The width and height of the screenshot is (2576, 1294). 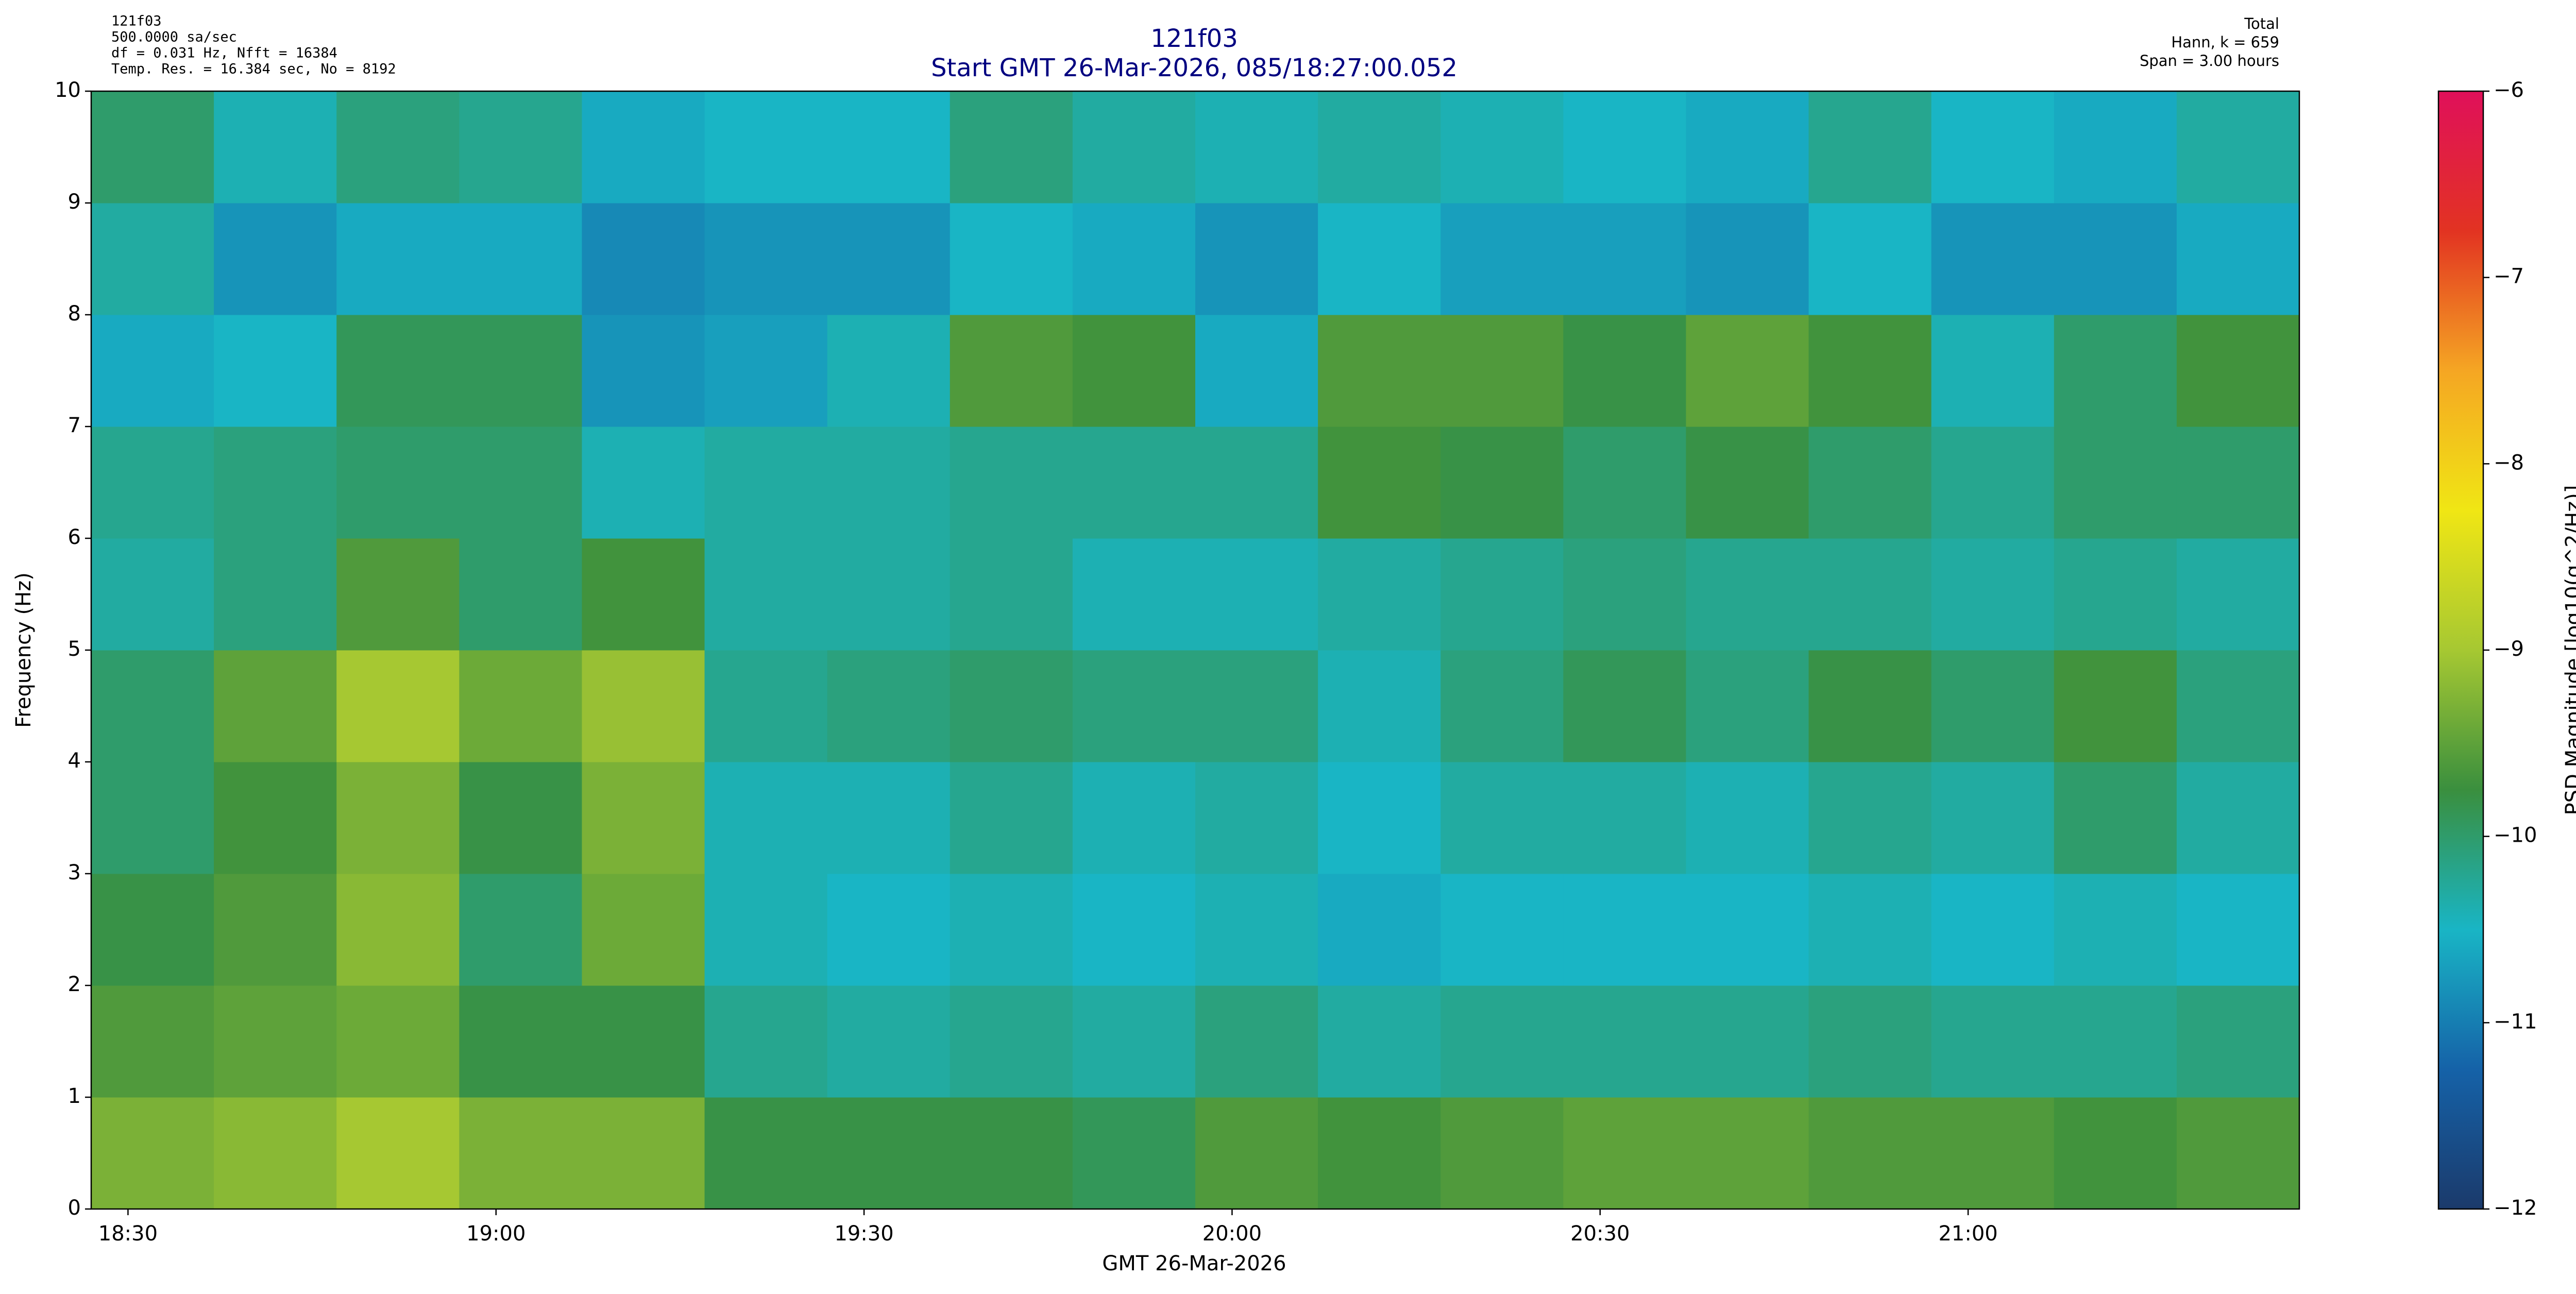 I want to click on info-text: Total, so click(x=2261, y=23).